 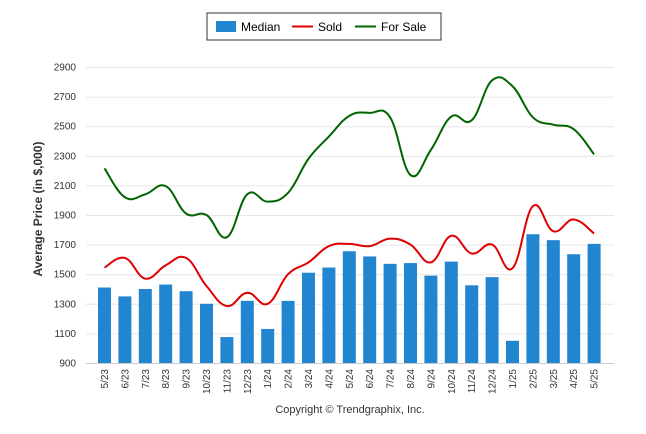 I want to click on x-tick-label: 12/23, so click(x=248, y=381).